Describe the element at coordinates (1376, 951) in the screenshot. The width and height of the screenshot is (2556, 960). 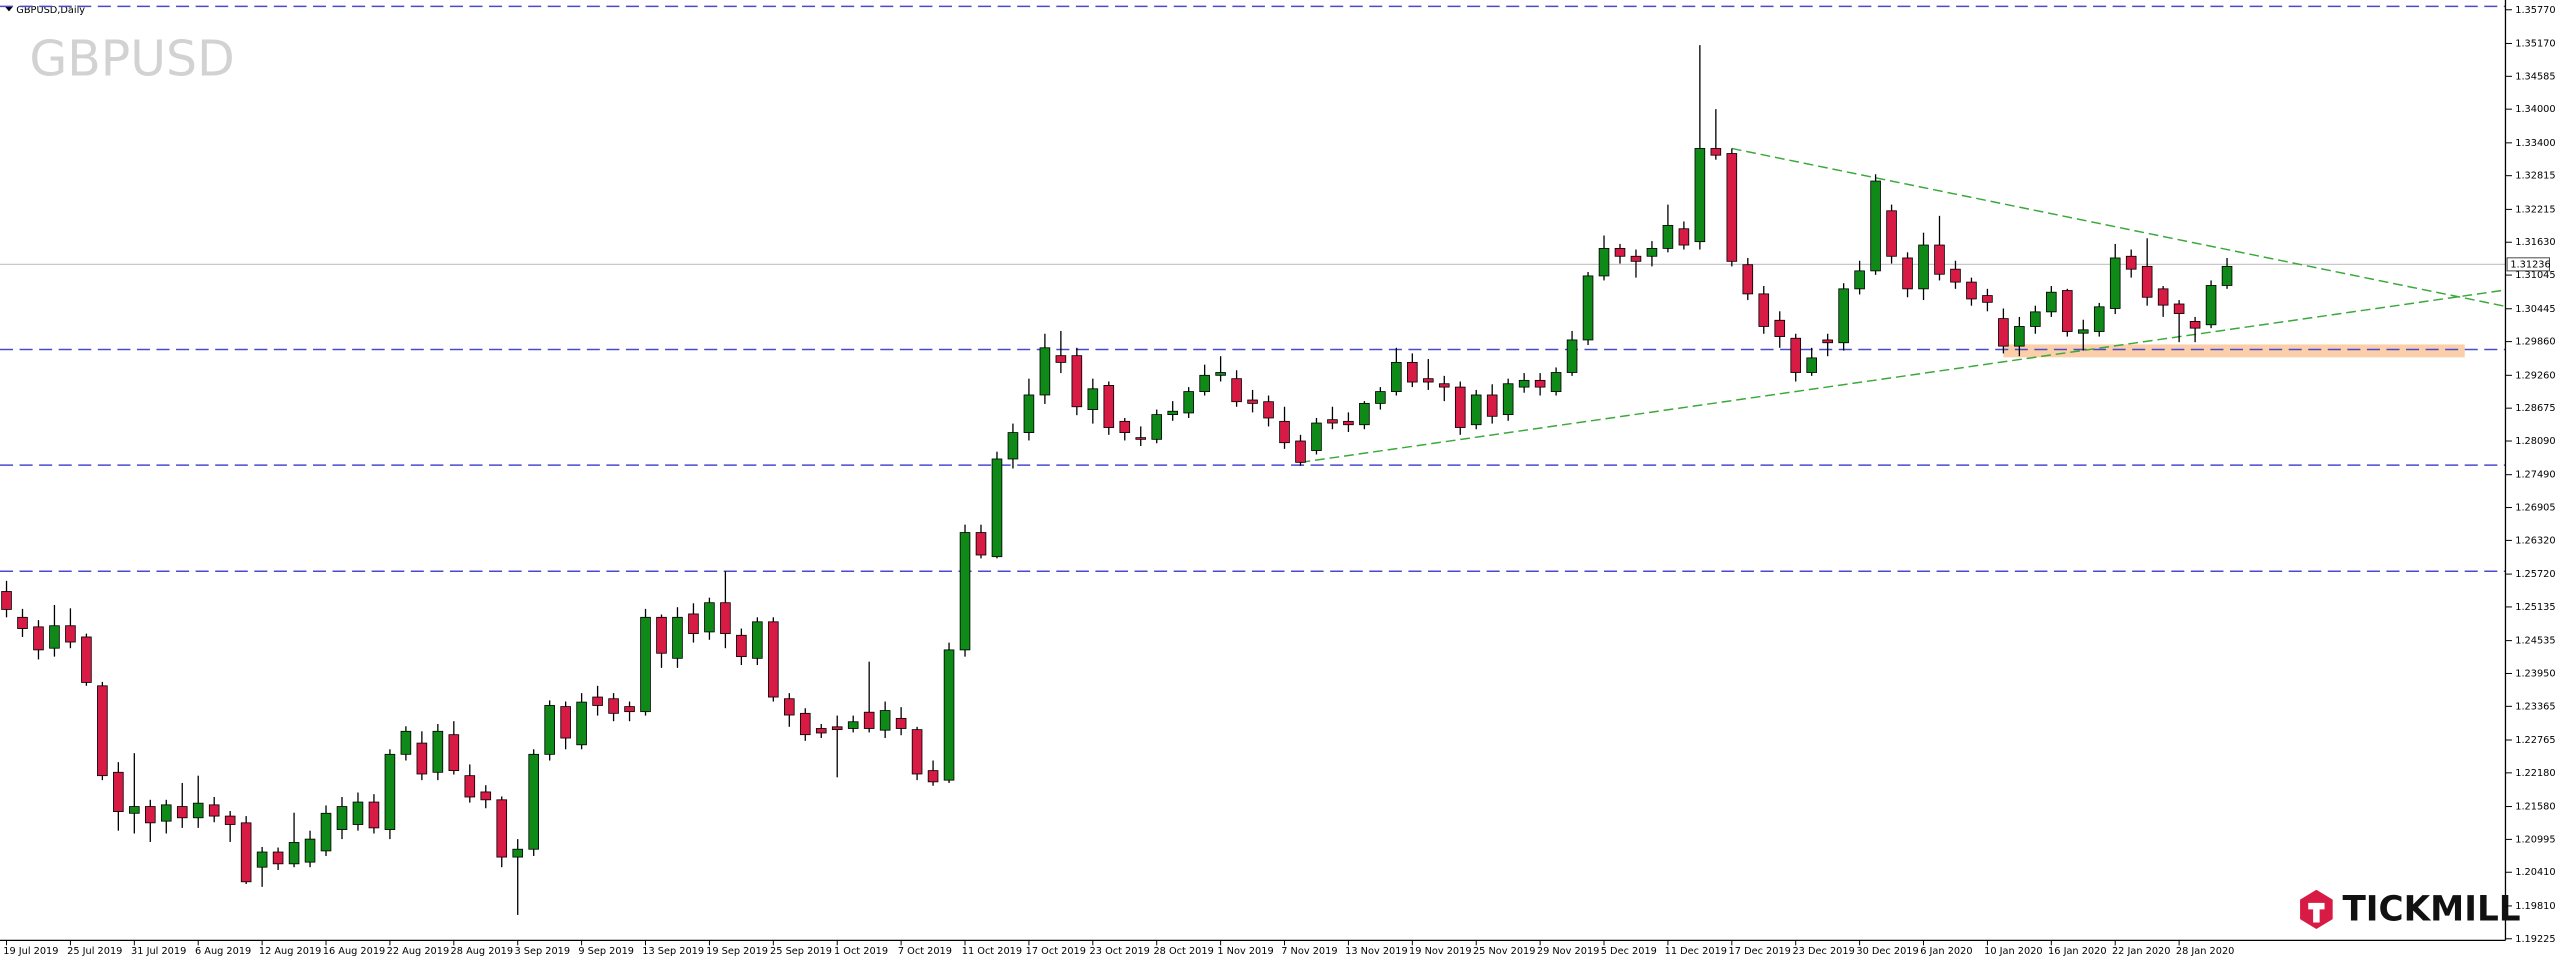
I see `x-tick-label: 13 Nov 2019` at that location.